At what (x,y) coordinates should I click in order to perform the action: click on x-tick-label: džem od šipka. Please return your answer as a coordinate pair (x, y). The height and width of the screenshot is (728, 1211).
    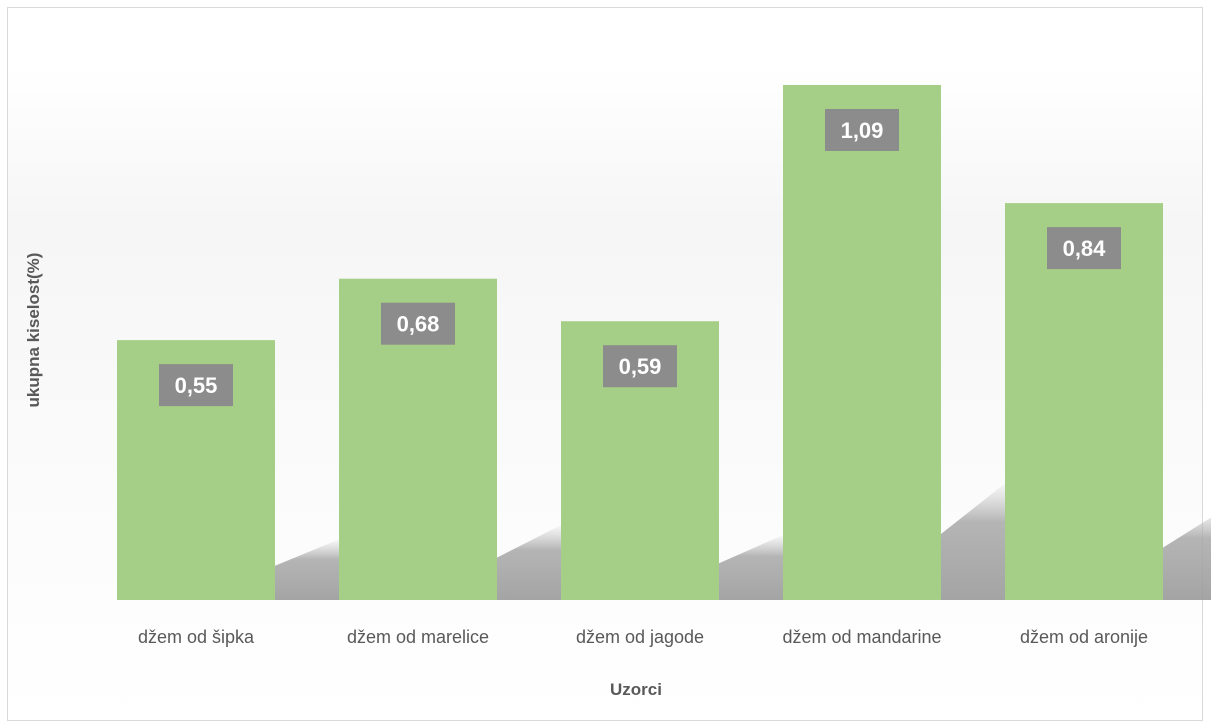
    Looking at the image, I should click on (196, 637).